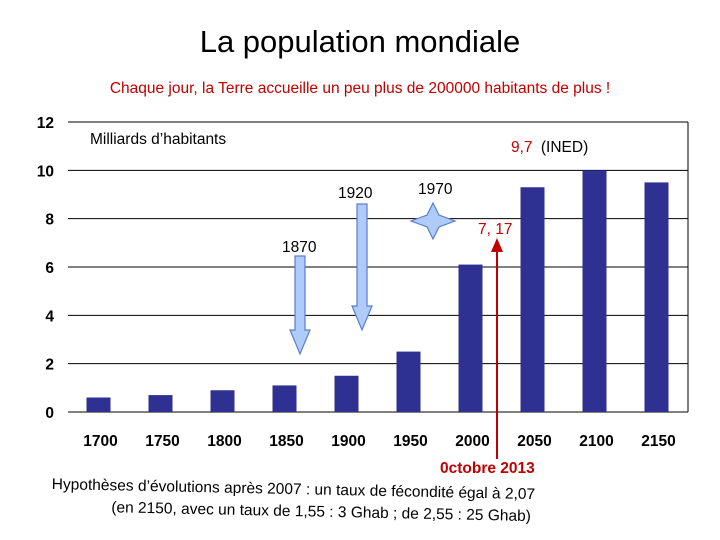 Image resolution: width=720 pixels, height=540 pixels. What do you see at coordinates (472, 441) in the screenshot?
I see `x-tick-label: 2000` at bounding box center [472, 441].